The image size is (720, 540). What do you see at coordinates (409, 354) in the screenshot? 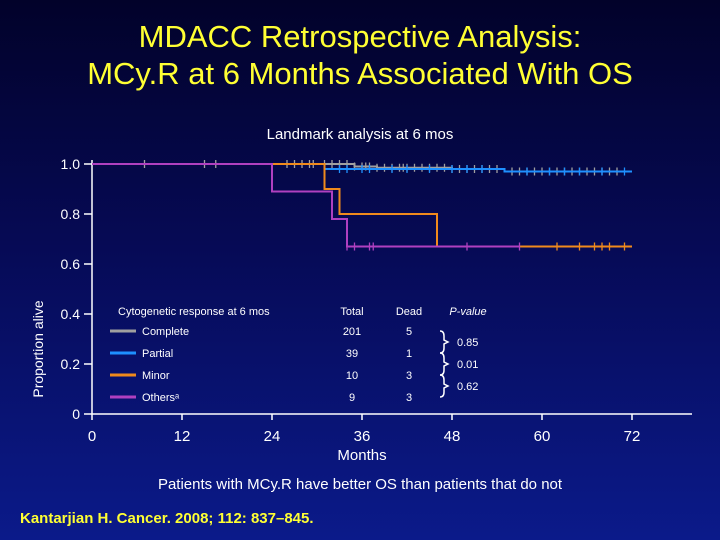
I see `legend-dead: 1` at bounding box center [409, 354].